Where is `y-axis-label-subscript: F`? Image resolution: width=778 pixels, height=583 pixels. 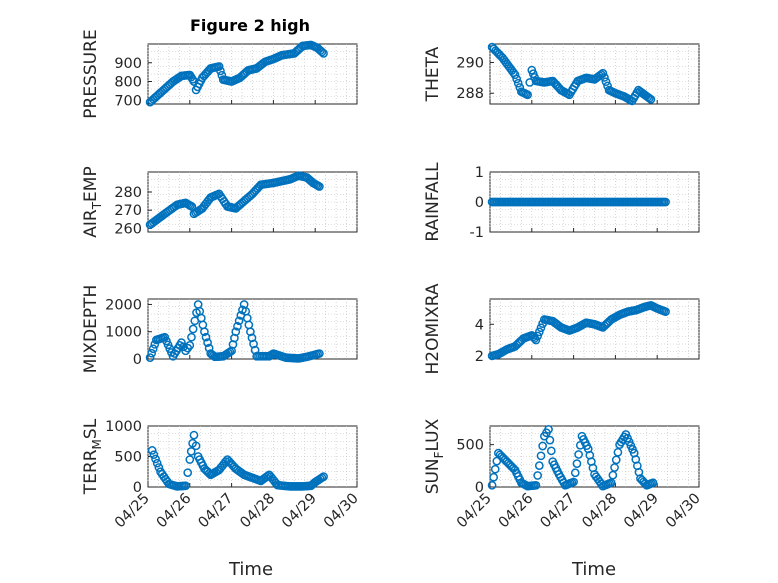 y-axis-label-subscript: F is located at coordinates (439, 454).